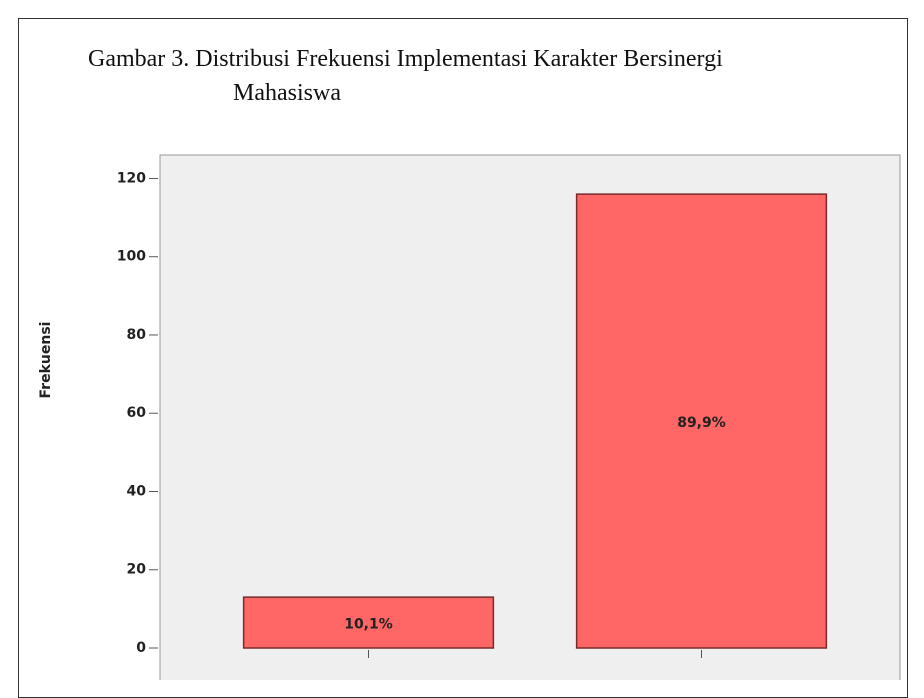 The width and height of the screenshot is (924, 698). Describe the element at coordinates (141, 648) in the screenshot. I see `y-tick-label: 0` at that location.